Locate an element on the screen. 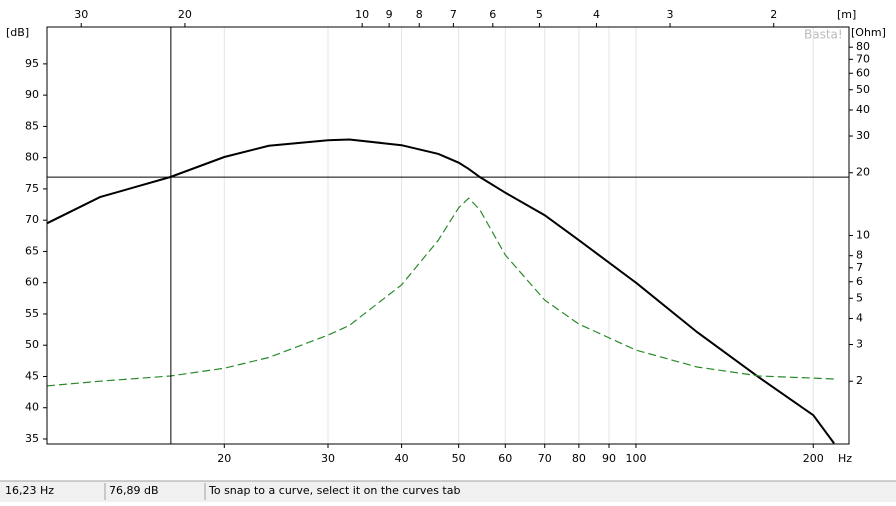 This screenshot has width=896, height=506. x2-tick-label: 6 is located at coordinates (492, 14).